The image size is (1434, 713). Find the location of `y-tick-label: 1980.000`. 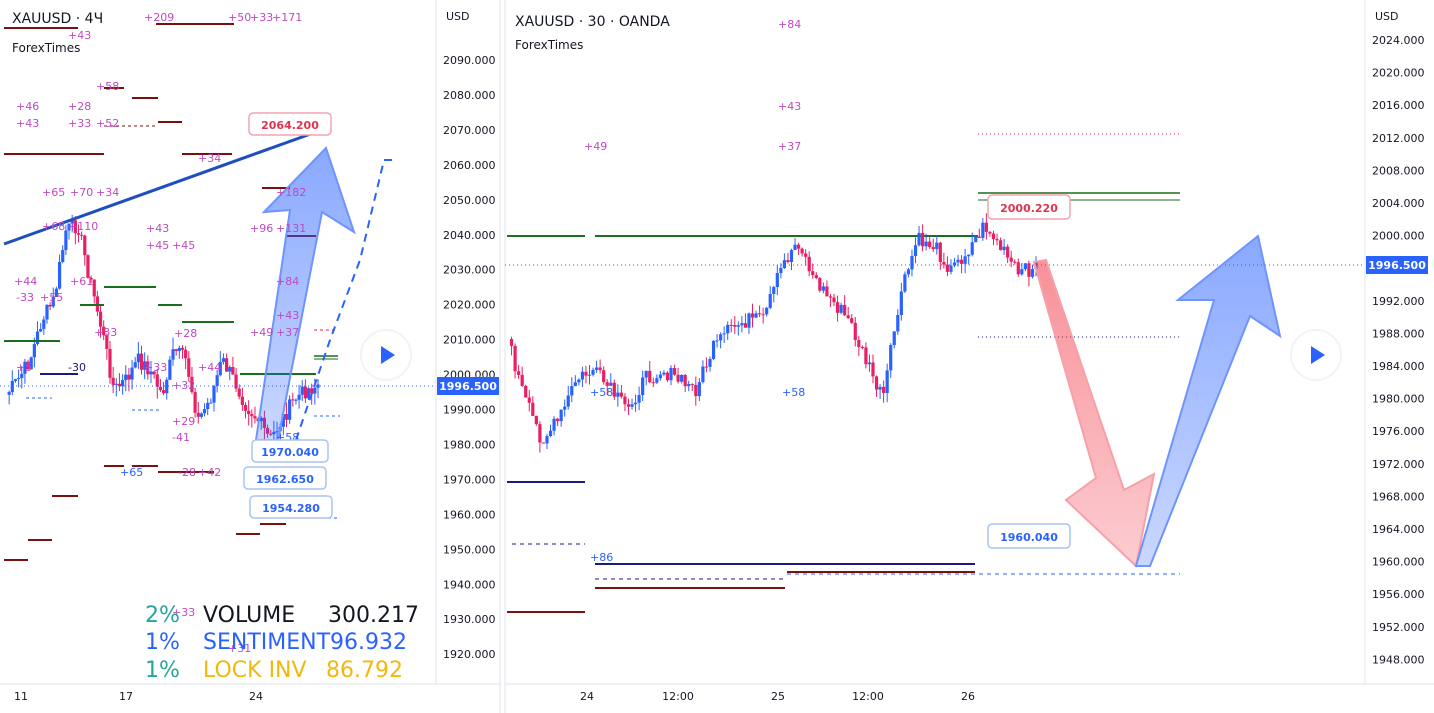

y-tick-label: 1980.000 is located at coordinates (1398, 399).